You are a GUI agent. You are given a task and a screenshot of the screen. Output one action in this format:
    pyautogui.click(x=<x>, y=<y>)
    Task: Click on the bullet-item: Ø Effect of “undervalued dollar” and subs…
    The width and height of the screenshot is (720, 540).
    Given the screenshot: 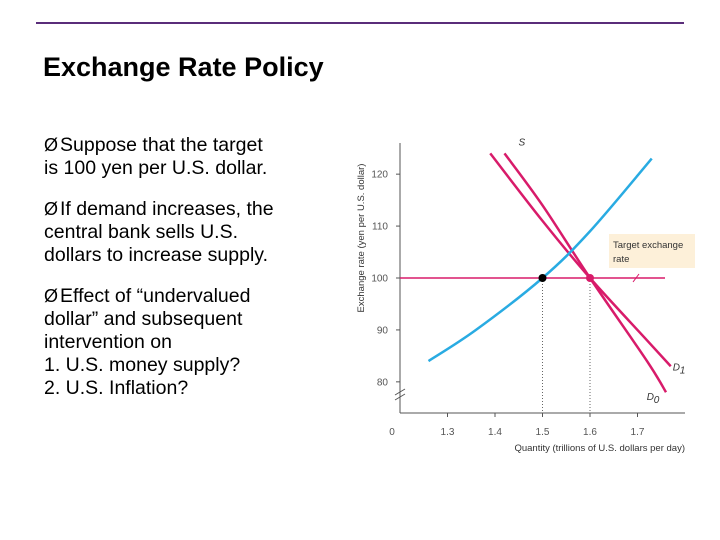 What is the action you would take?
    pyautogui.click(x=194, y=342)
    